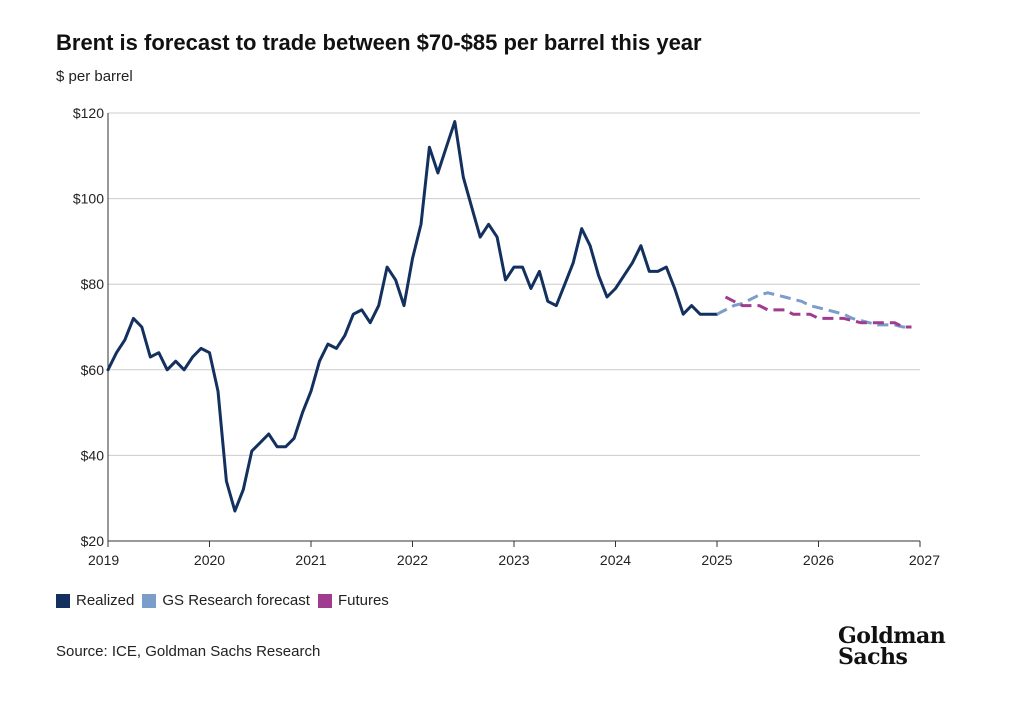 The width and height of the screenshot is (1024, 706). Describe the element at coordinates (324, 600) in the screenshot. I see `legend-swatch-futures` at that location.